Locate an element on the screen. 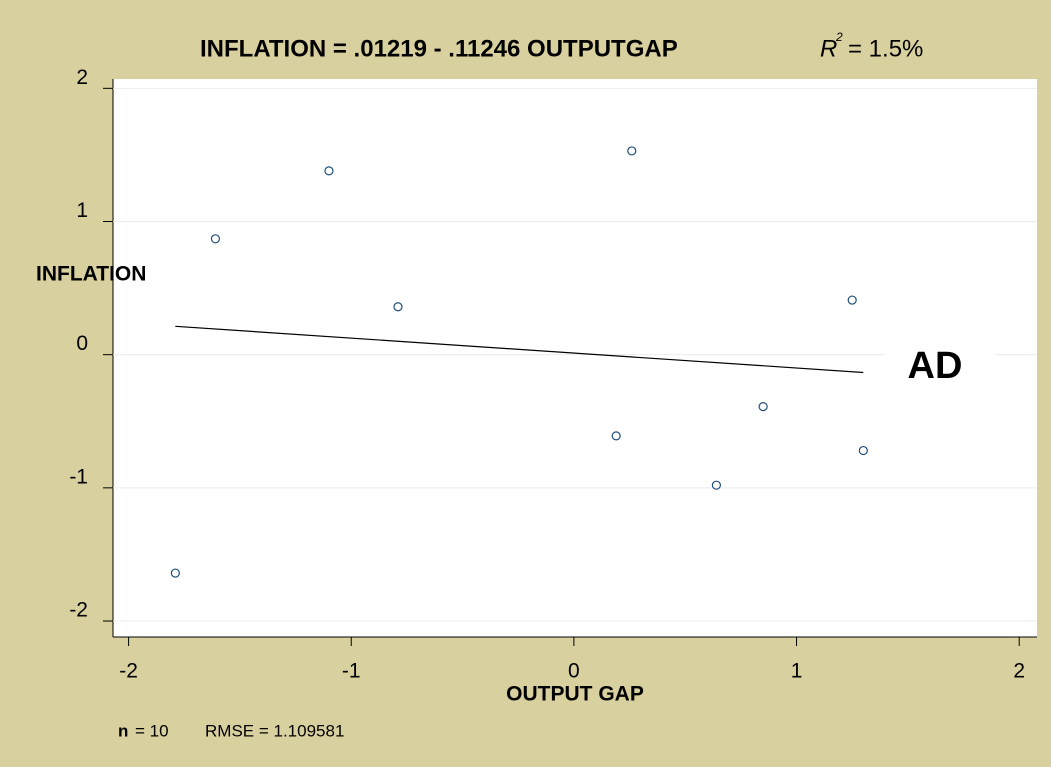 The image size is (1051, 767). footnote-rmse: RMSE = 1.109581 is located at coordinates (274, 730).